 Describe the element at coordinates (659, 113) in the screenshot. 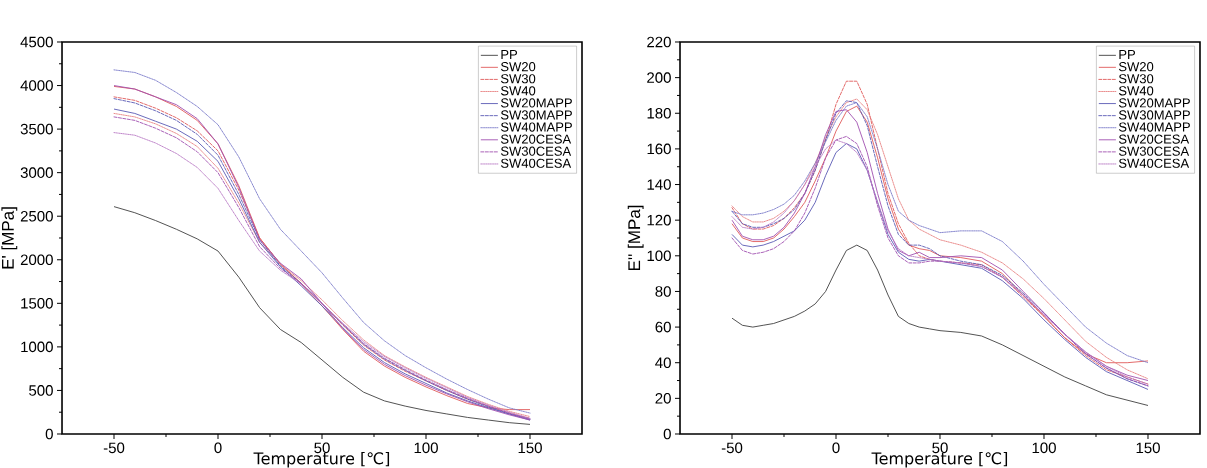

I see `y-tick-label: 180` at that location.